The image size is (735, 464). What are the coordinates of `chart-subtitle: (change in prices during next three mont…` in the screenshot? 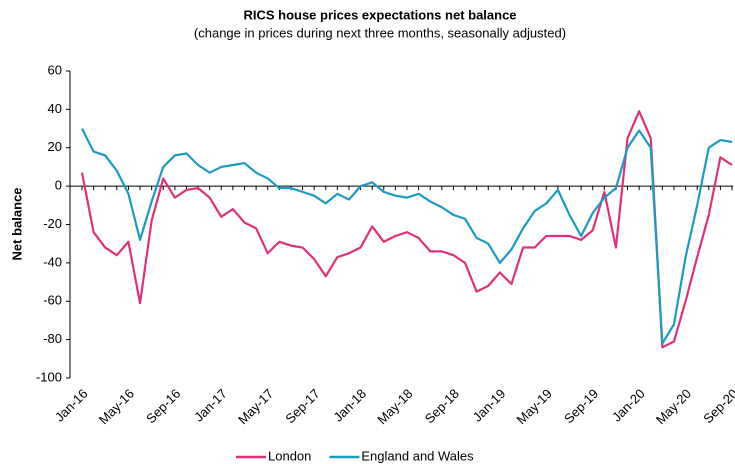 It's located at (380, 32).